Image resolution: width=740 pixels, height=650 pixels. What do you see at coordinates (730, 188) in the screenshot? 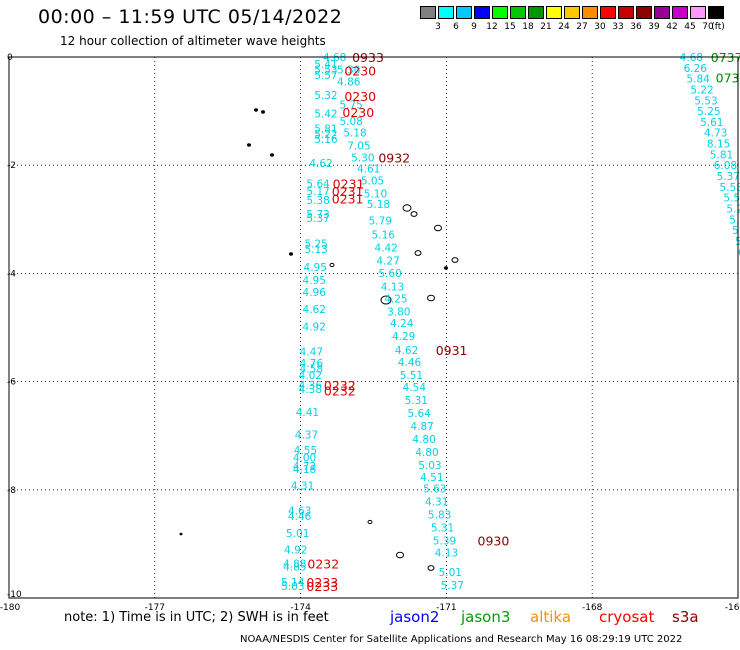
I see `swh-value: 5.58` at bounding box center [730, 188].